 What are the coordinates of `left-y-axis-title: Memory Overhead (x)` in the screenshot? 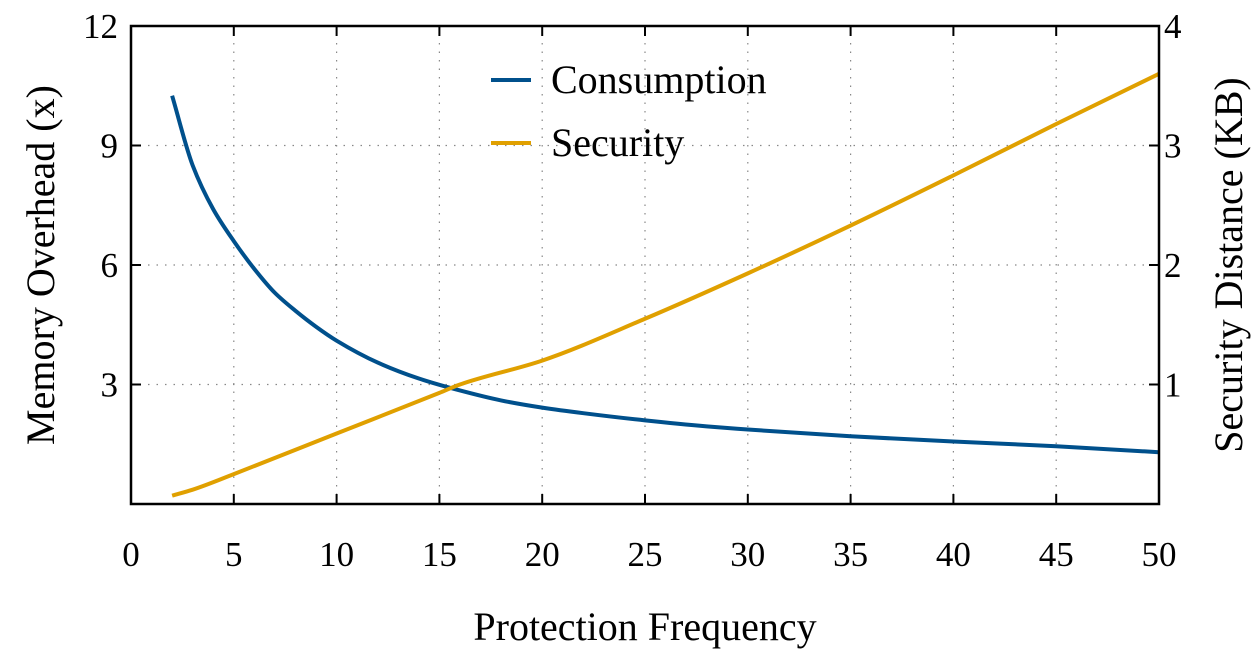 It's located at (40, 265).